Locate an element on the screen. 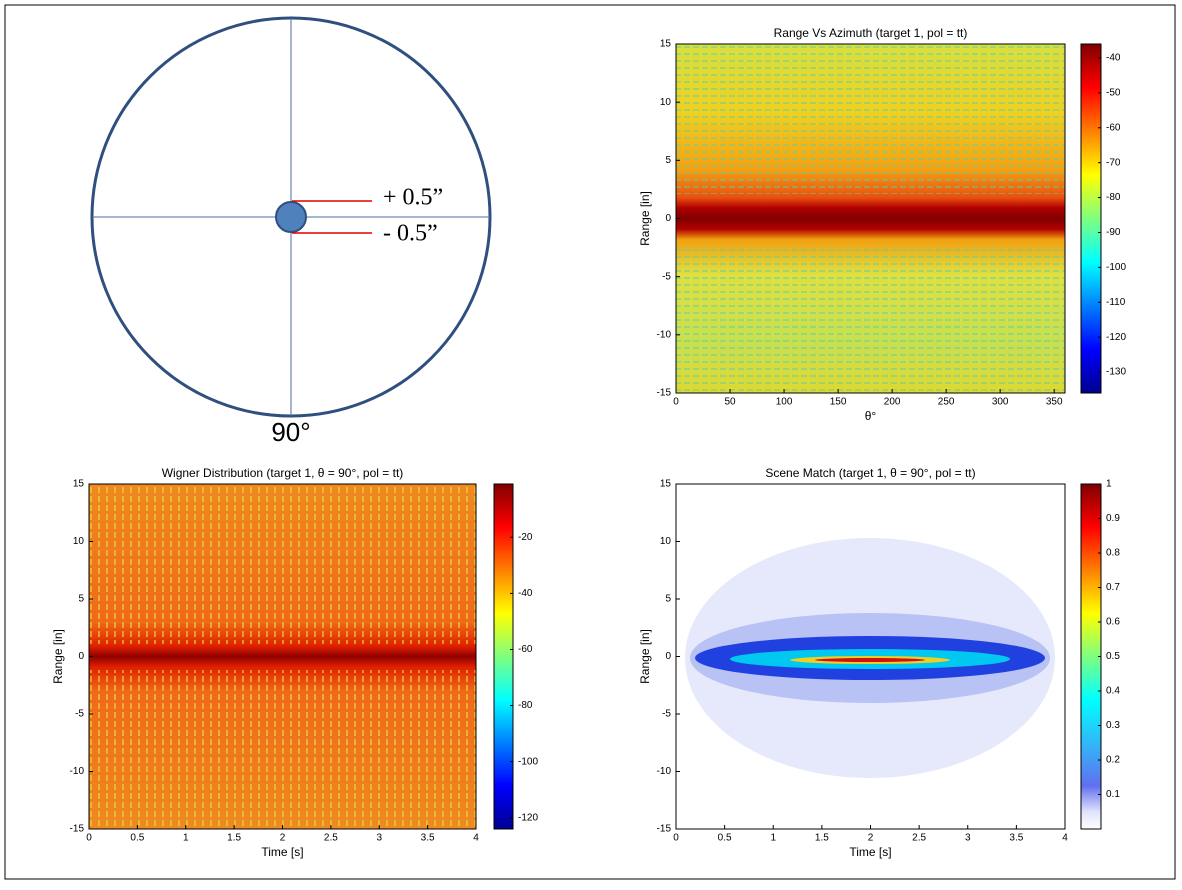 This screenshot has height=890, width=1182. colorbar-tick-label: 0.6 is located at coordinates (1113, 622).